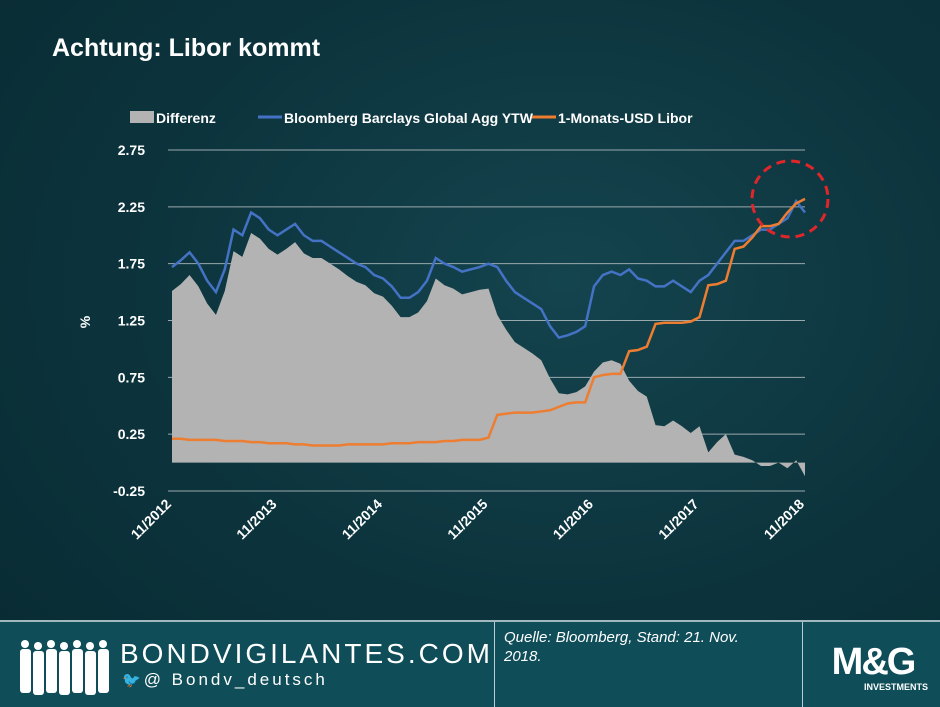 This screenshot has height=707, width=940. I want to click on y-tick-label: 1.25, so click(131, 321).